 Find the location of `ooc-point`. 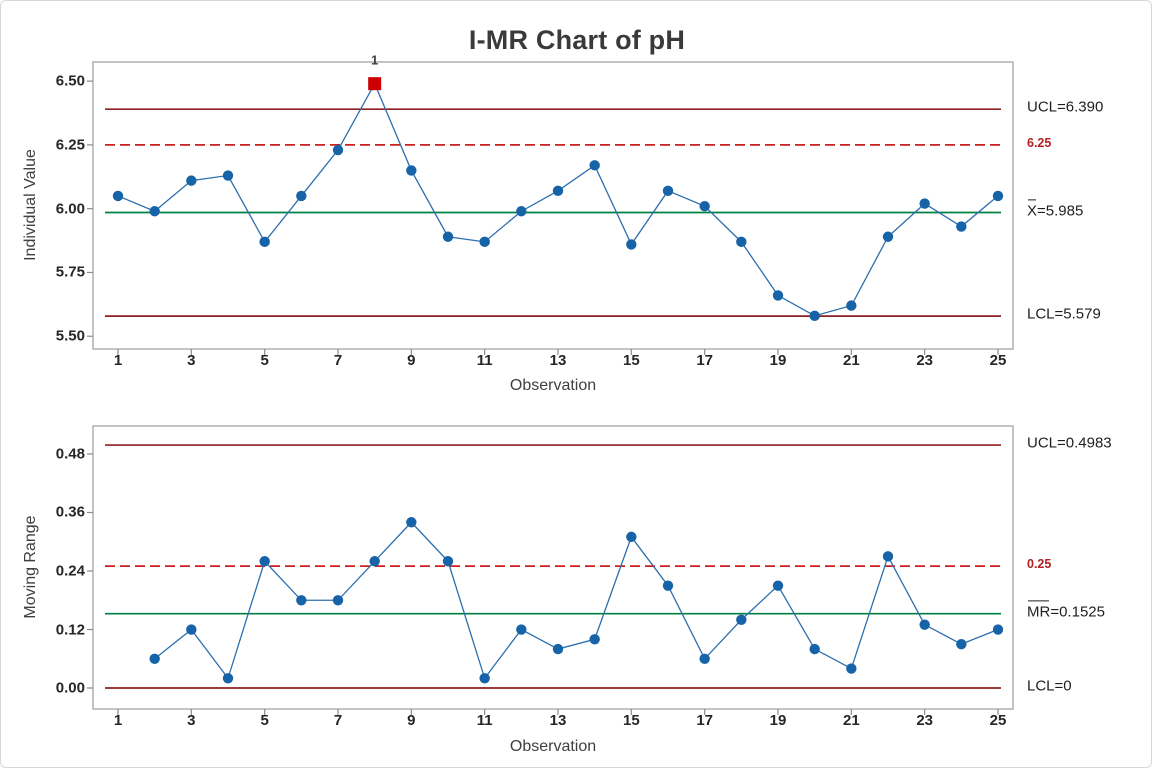

ooc-point is located at coordinates (375, 84).